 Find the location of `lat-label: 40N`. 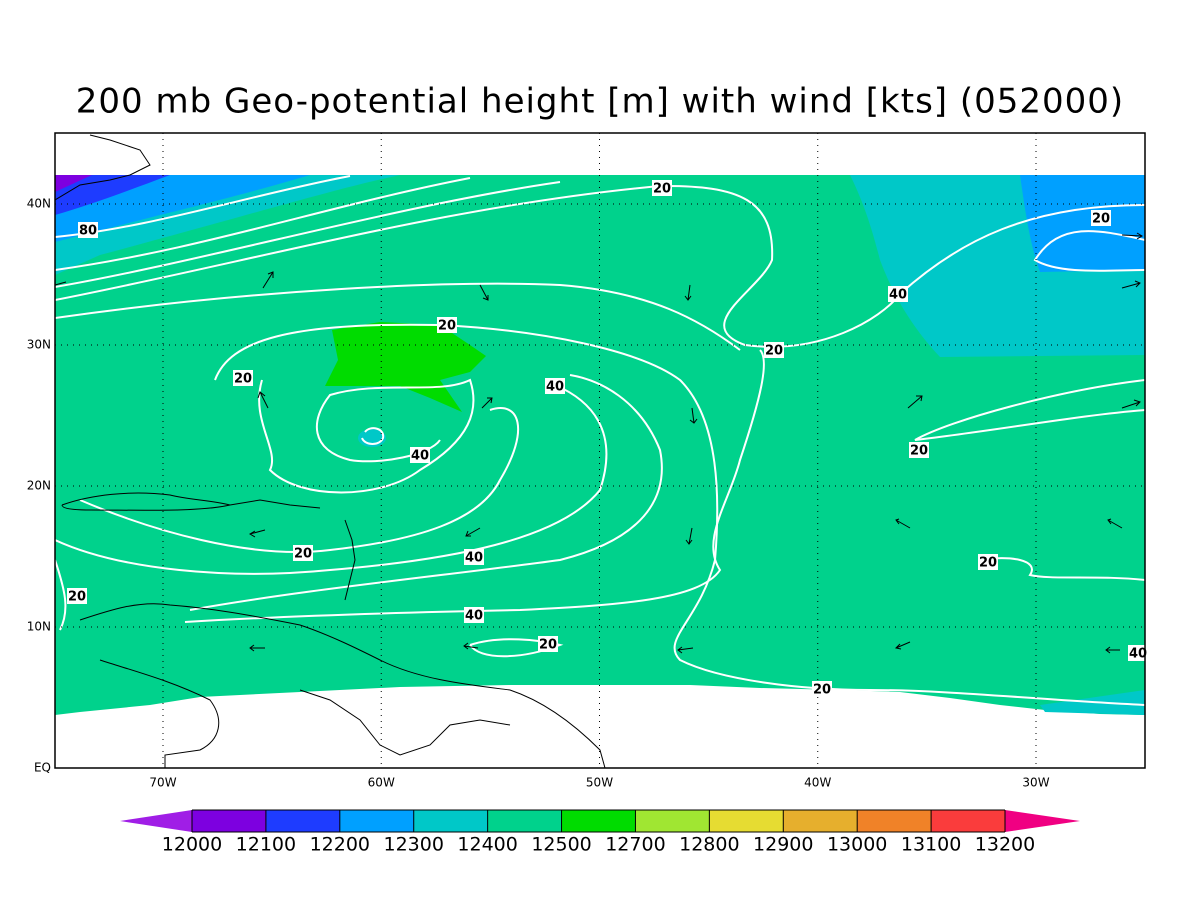

lat-label: 40N is located at coordinates (39, 204).